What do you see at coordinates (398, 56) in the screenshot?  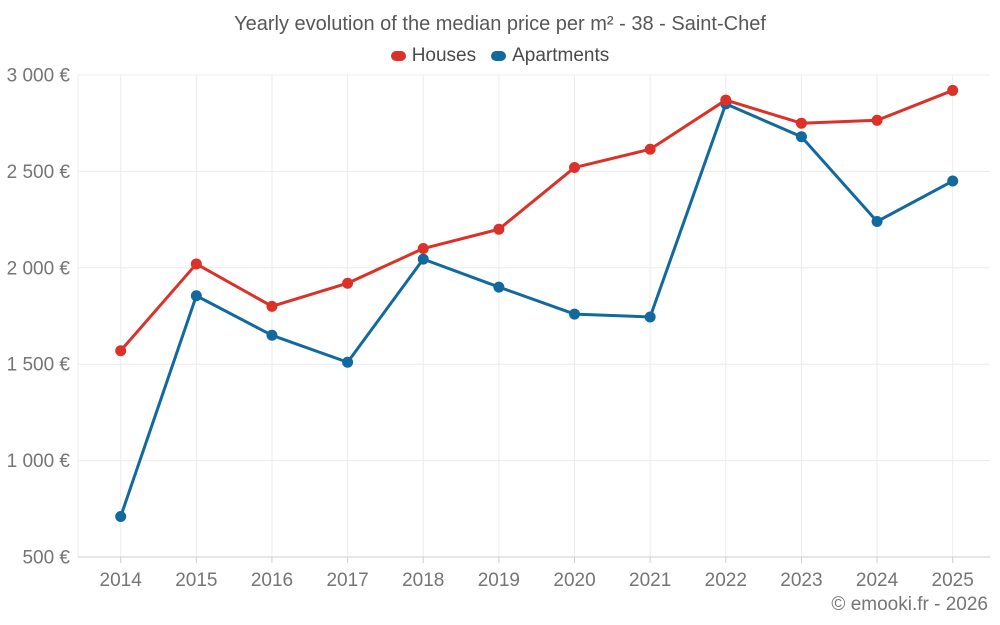 I see `legend-swatch-houses-icon` at bounding box center [398, 56].